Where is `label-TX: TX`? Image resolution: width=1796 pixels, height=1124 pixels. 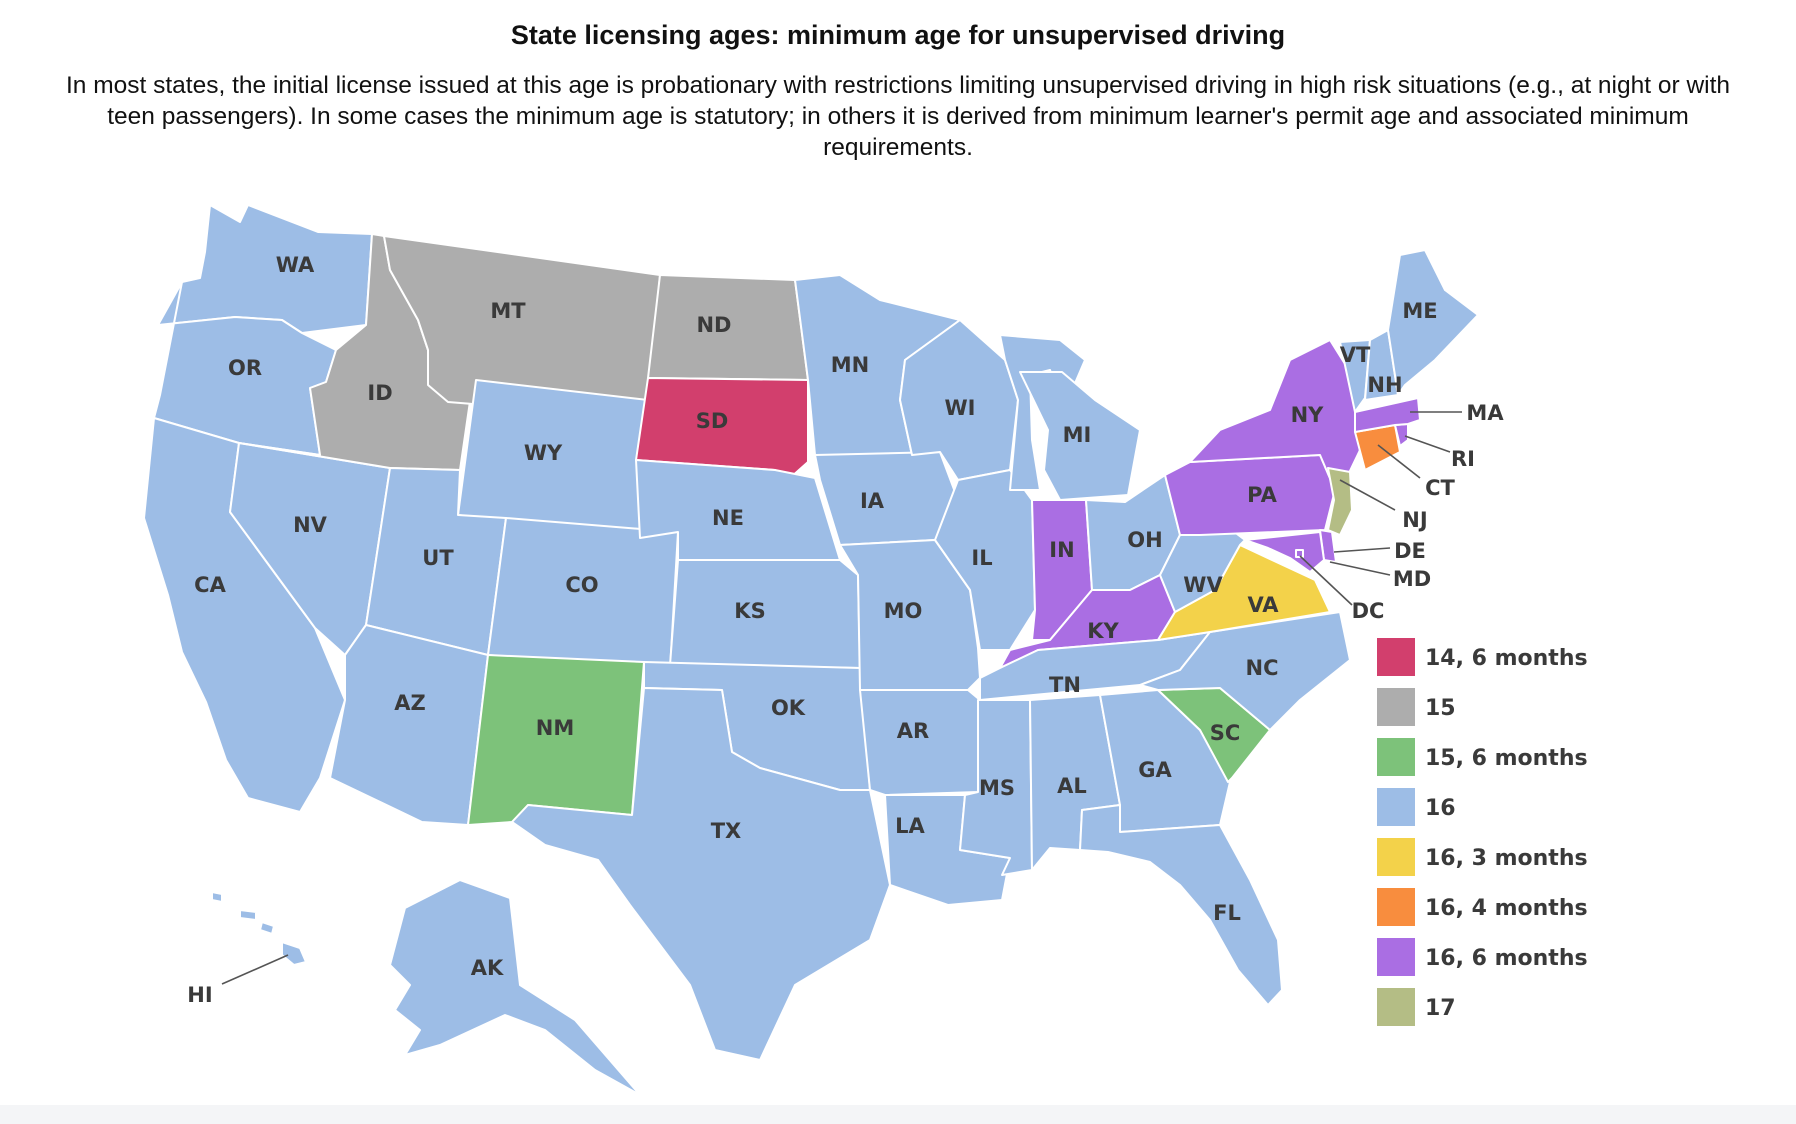 label-TX: TX is located at coordinates (726, 831).